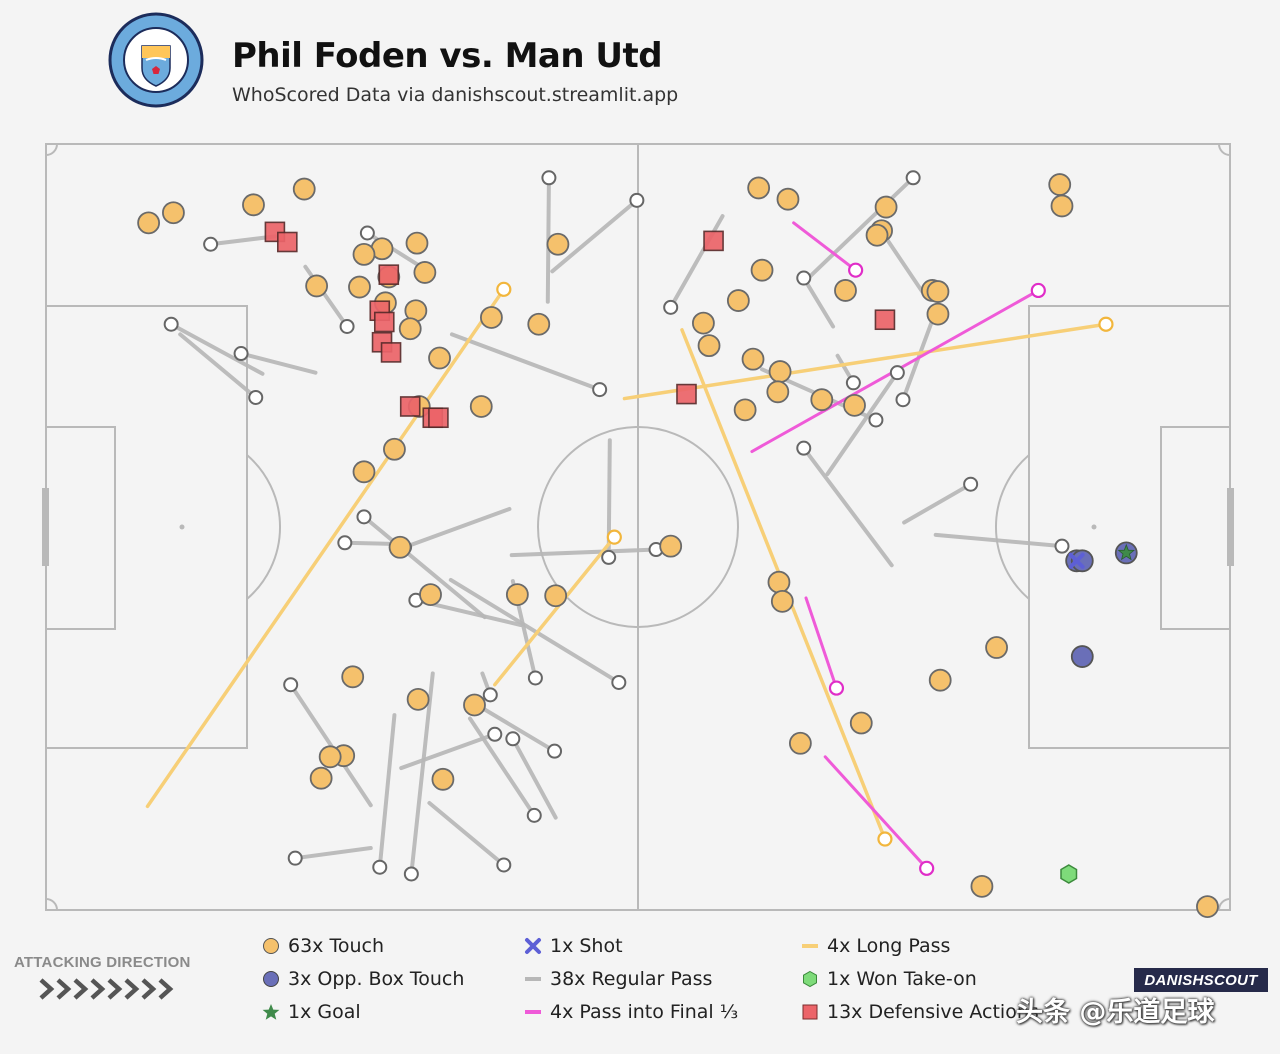 The image size is (1280, 1054). What do you see at coordinates (271, 979) in the screenshot?
I see `opp-box-touch-marker-icon` at bounding box center [271, 979].